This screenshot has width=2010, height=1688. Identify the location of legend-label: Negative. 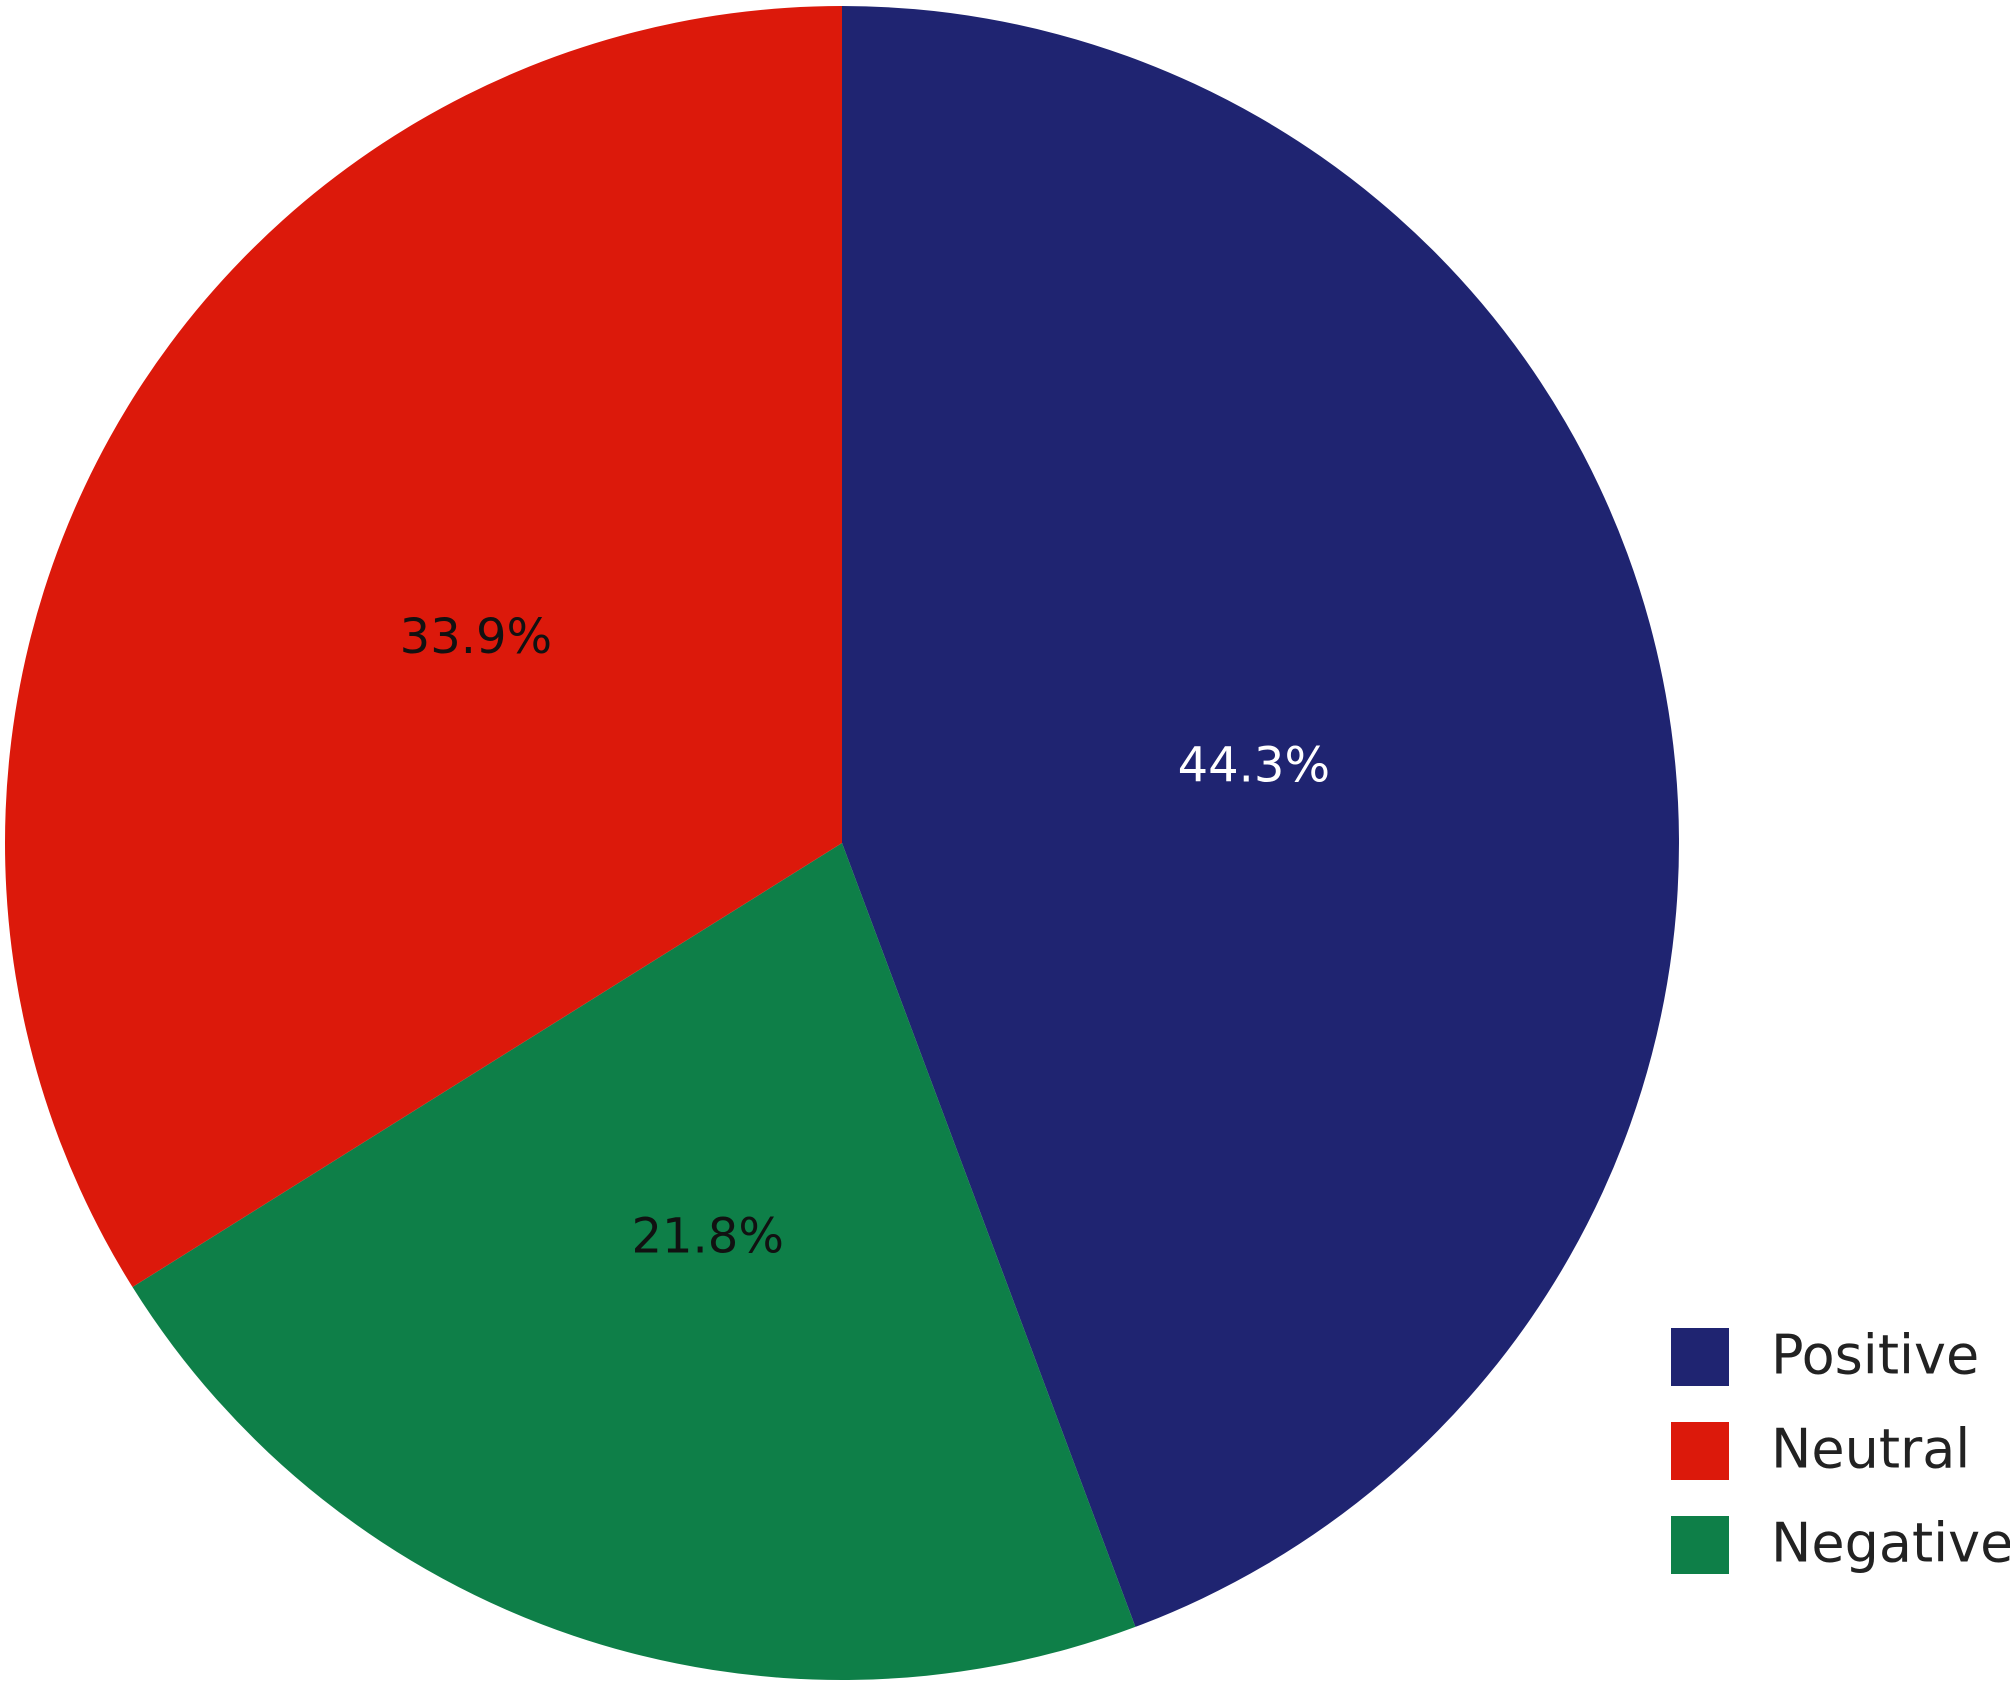
(1890, 1543).